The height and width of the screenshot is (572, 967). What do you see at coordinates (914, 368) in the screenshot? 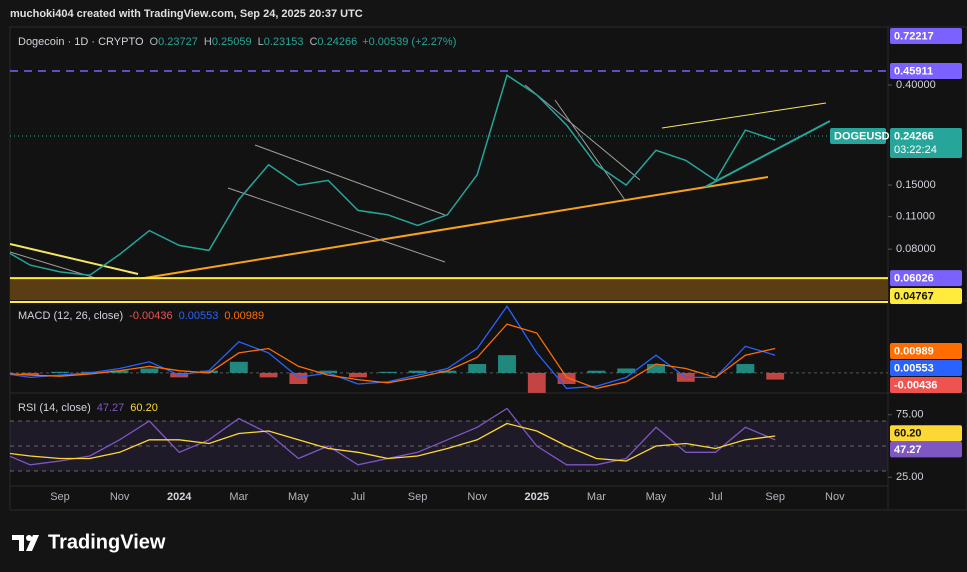
I see `indicator-badge: 0.00553` at bounding box center [914, 368].